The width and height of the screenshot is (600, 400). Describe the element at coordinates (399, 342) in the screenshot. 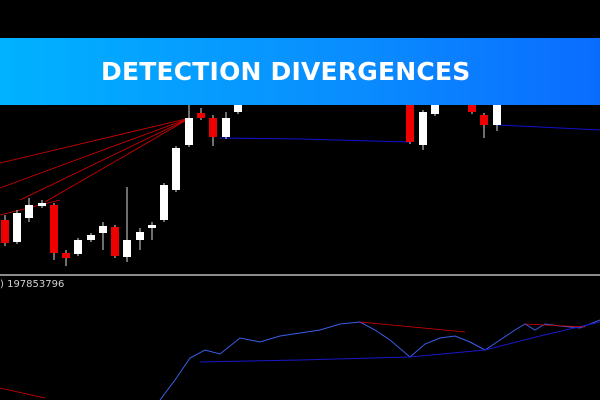

I see `indicator-support` at that location.